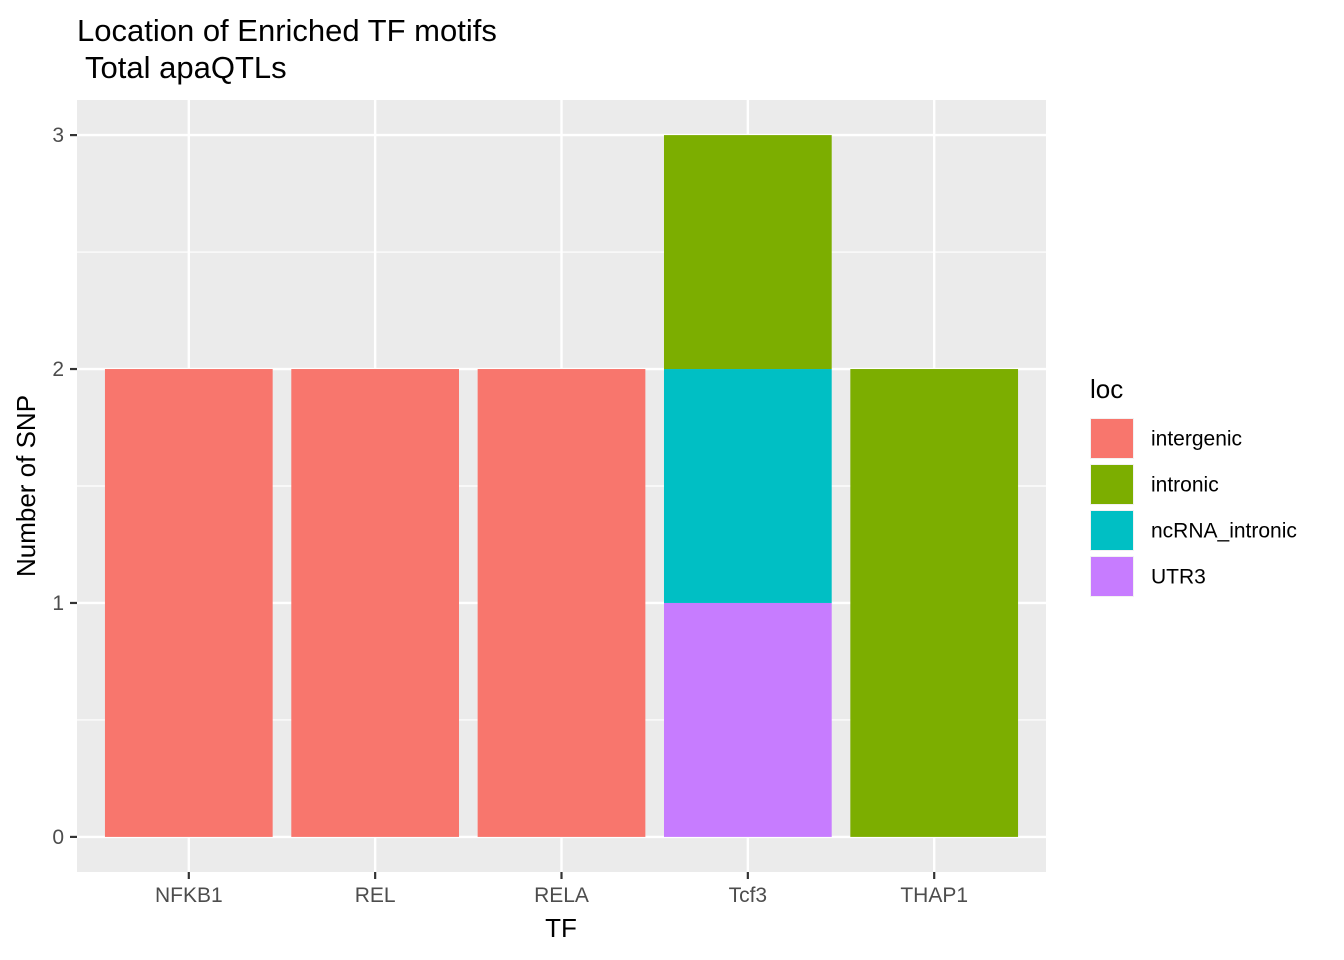 Image resolution: width=1344 pixels, height=960 pixels. Describe the element at coordinates (287, 30) in the screenshot. I see `chart-title-line1: Location of Enriched TF motifs` at that location.